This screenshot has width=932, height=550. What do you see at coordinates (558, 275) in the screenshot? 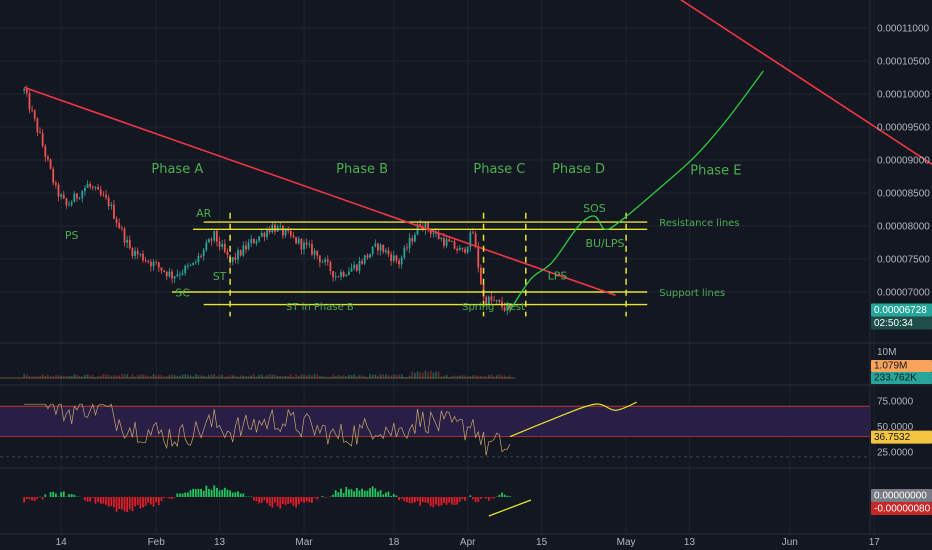
I see `event-label: LPS` at bounding box center [558, 275].